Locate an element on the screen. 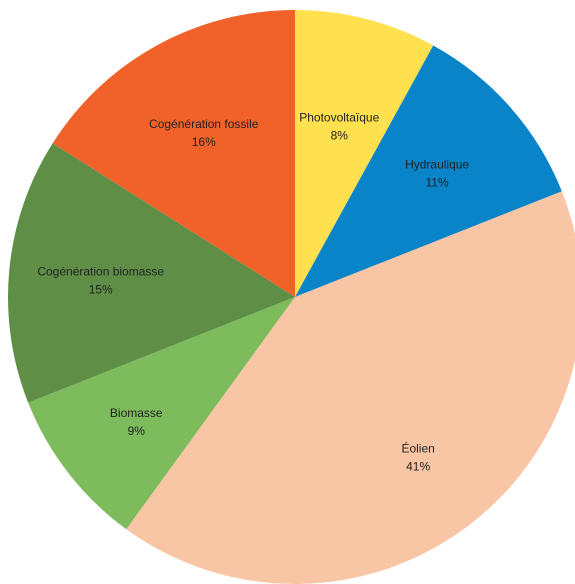  slice-value-photovoltaique: 8% is located at coordinates (340, 136).